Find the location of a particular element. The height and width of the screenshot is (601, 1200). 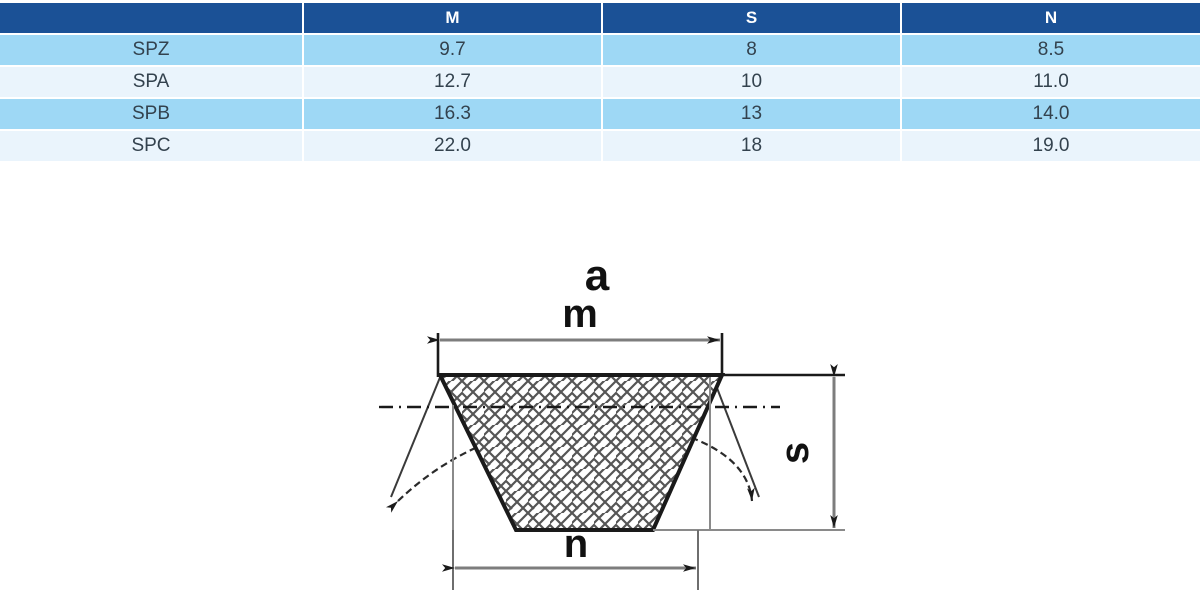

cell-n: 8.5 is located at coordinates (1050, 50).